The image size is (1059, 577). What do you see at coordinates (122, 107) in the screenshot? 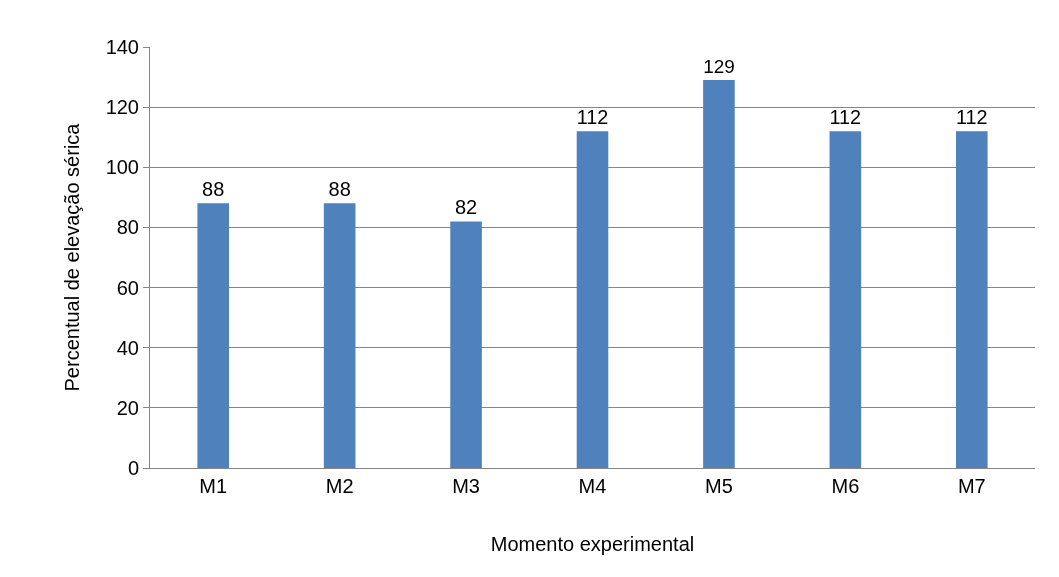
I see `y-tick-label: 120` at bounding box center [122, 107].